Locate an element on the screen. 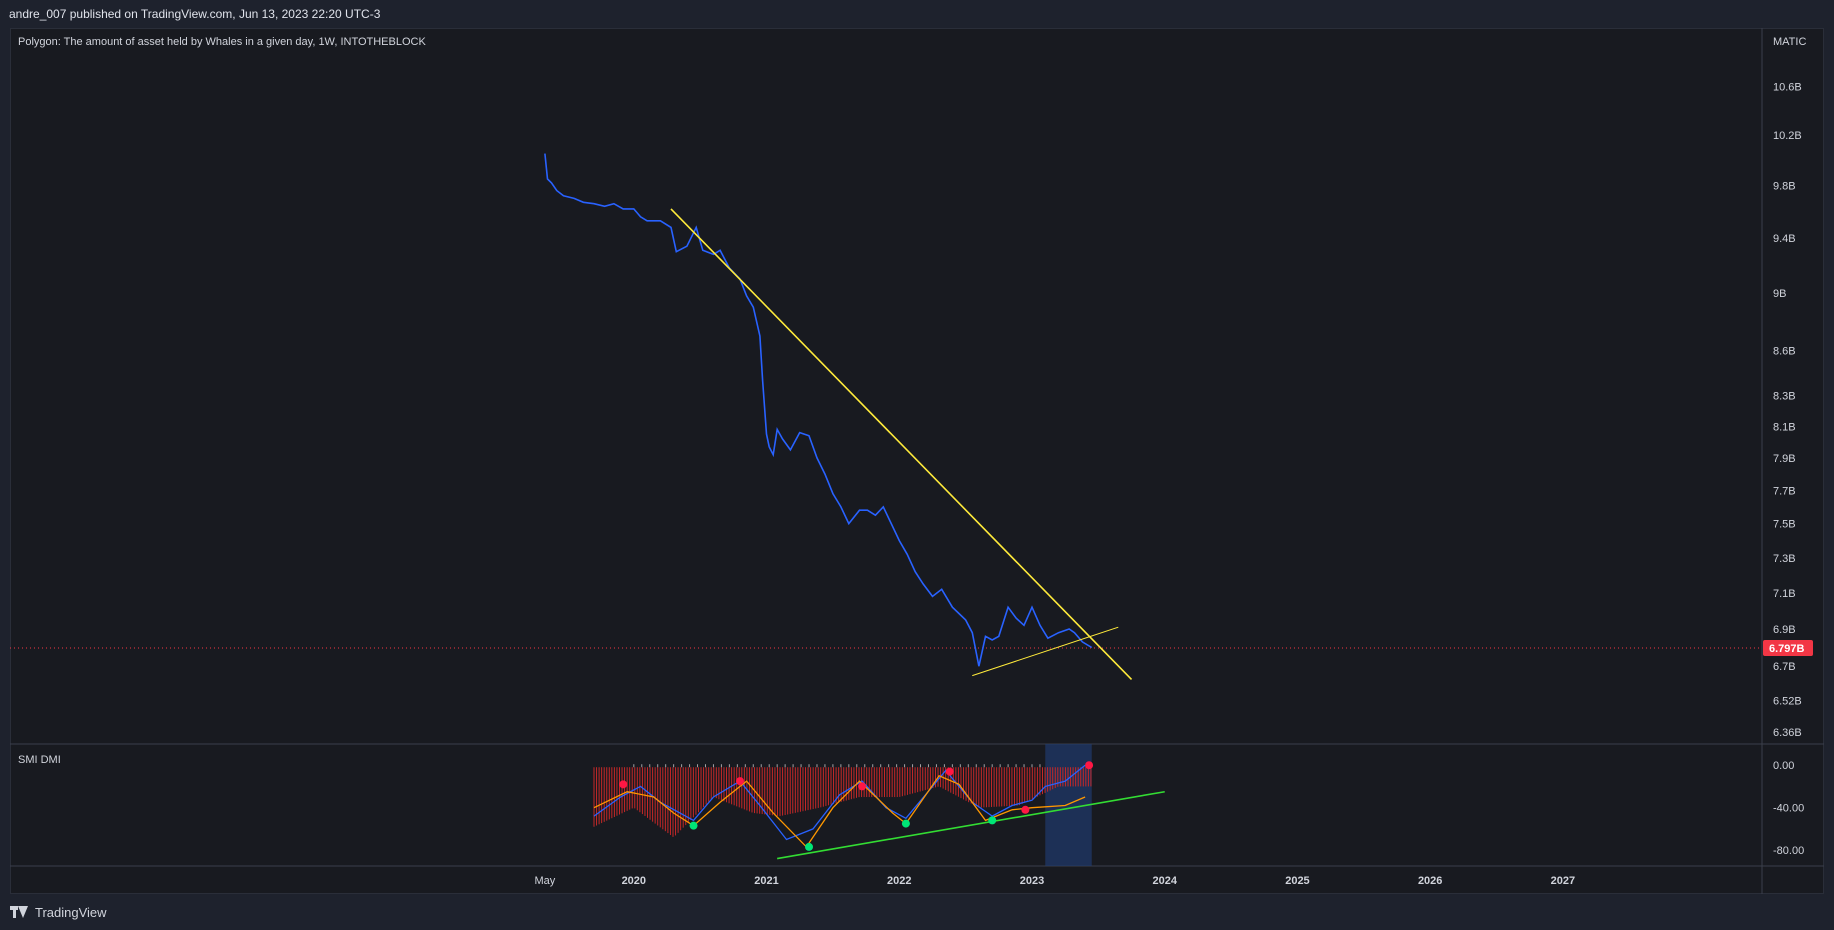  y-tick-label: 9.4B is located at coordinates (1784, 239).